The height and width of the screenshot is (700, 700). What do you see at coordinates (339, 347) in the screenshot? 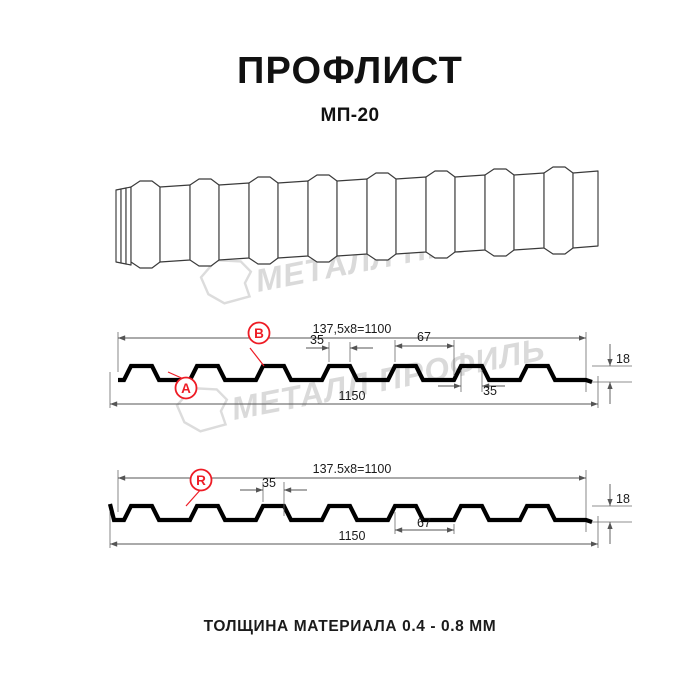
I see `dimension-rib-top-front: 35` at bounding box center [339, 347].